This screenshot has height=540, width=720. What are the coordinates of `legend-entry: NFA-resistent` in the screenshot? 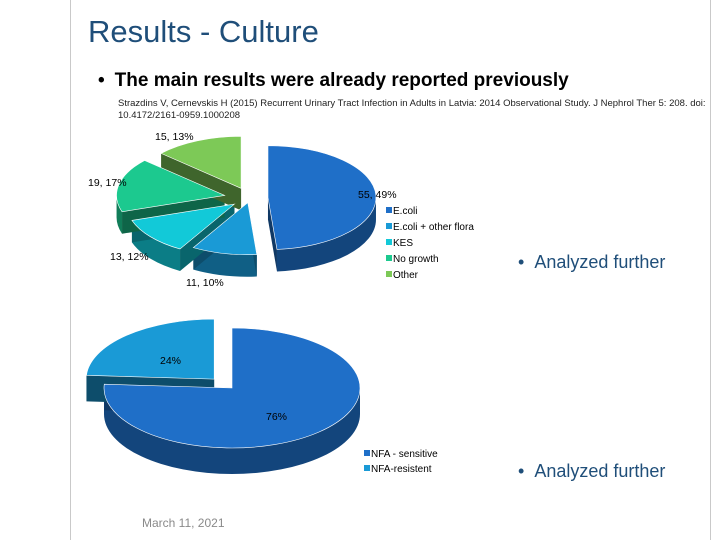 It's located at (401, 469).